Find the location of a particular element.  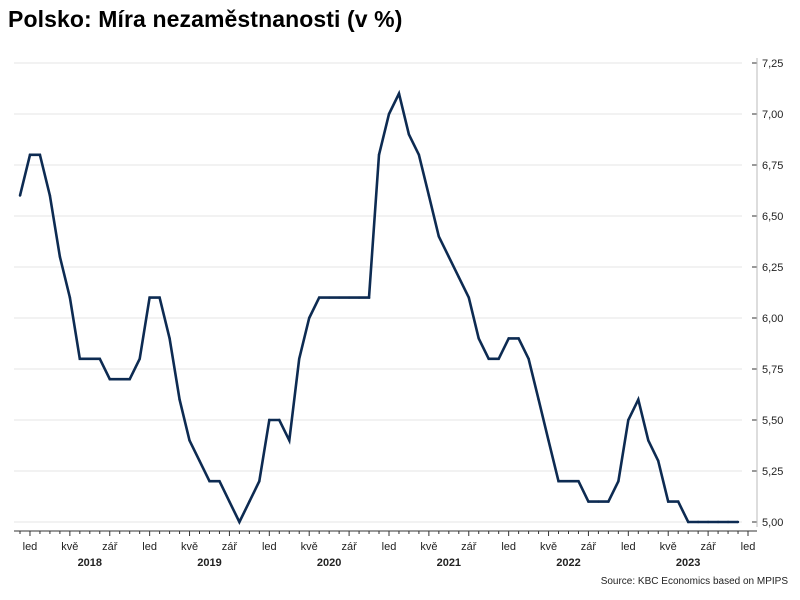

x-year-label: 2023 is located at coordinates (688, 563).